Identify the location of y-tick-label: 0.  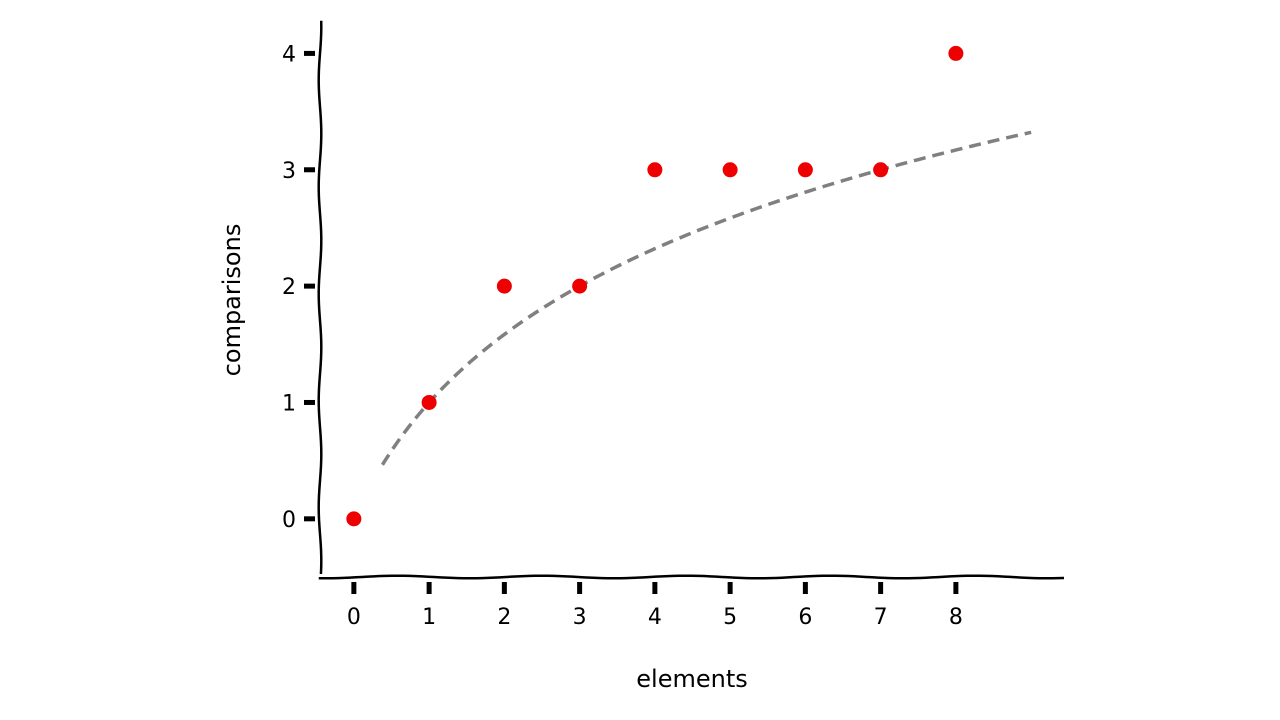
(289, 520).